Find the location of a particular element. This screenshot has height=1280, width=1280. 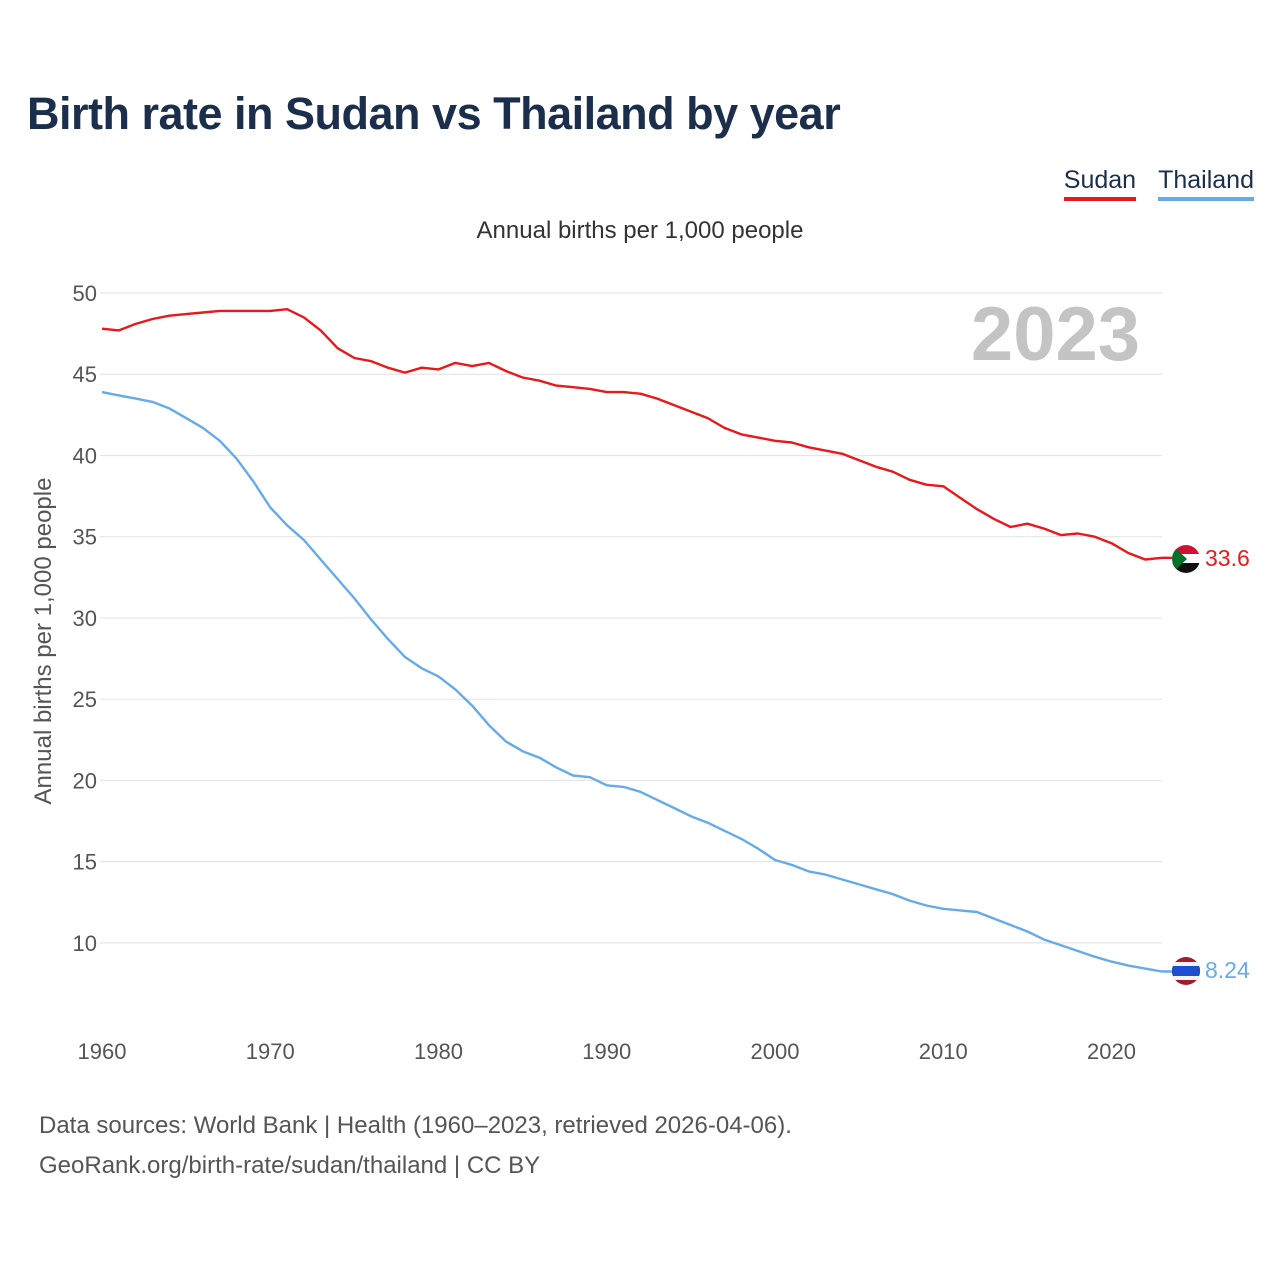

x-tick-label: 1970 is located at coordinates (270, 1051).